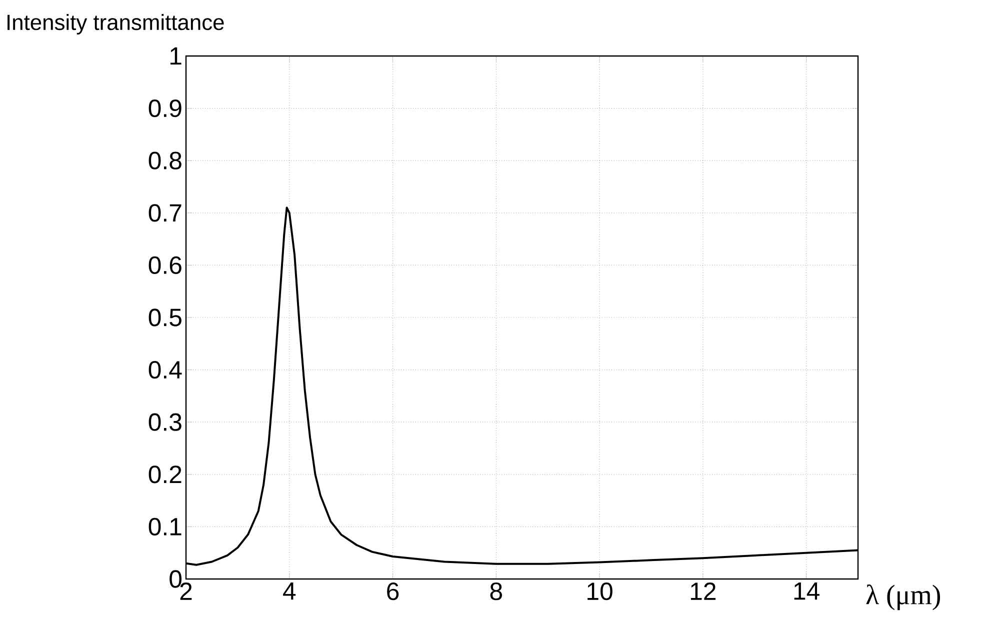  I want to click on y-tick-label: 0.3, so click(165, 422).